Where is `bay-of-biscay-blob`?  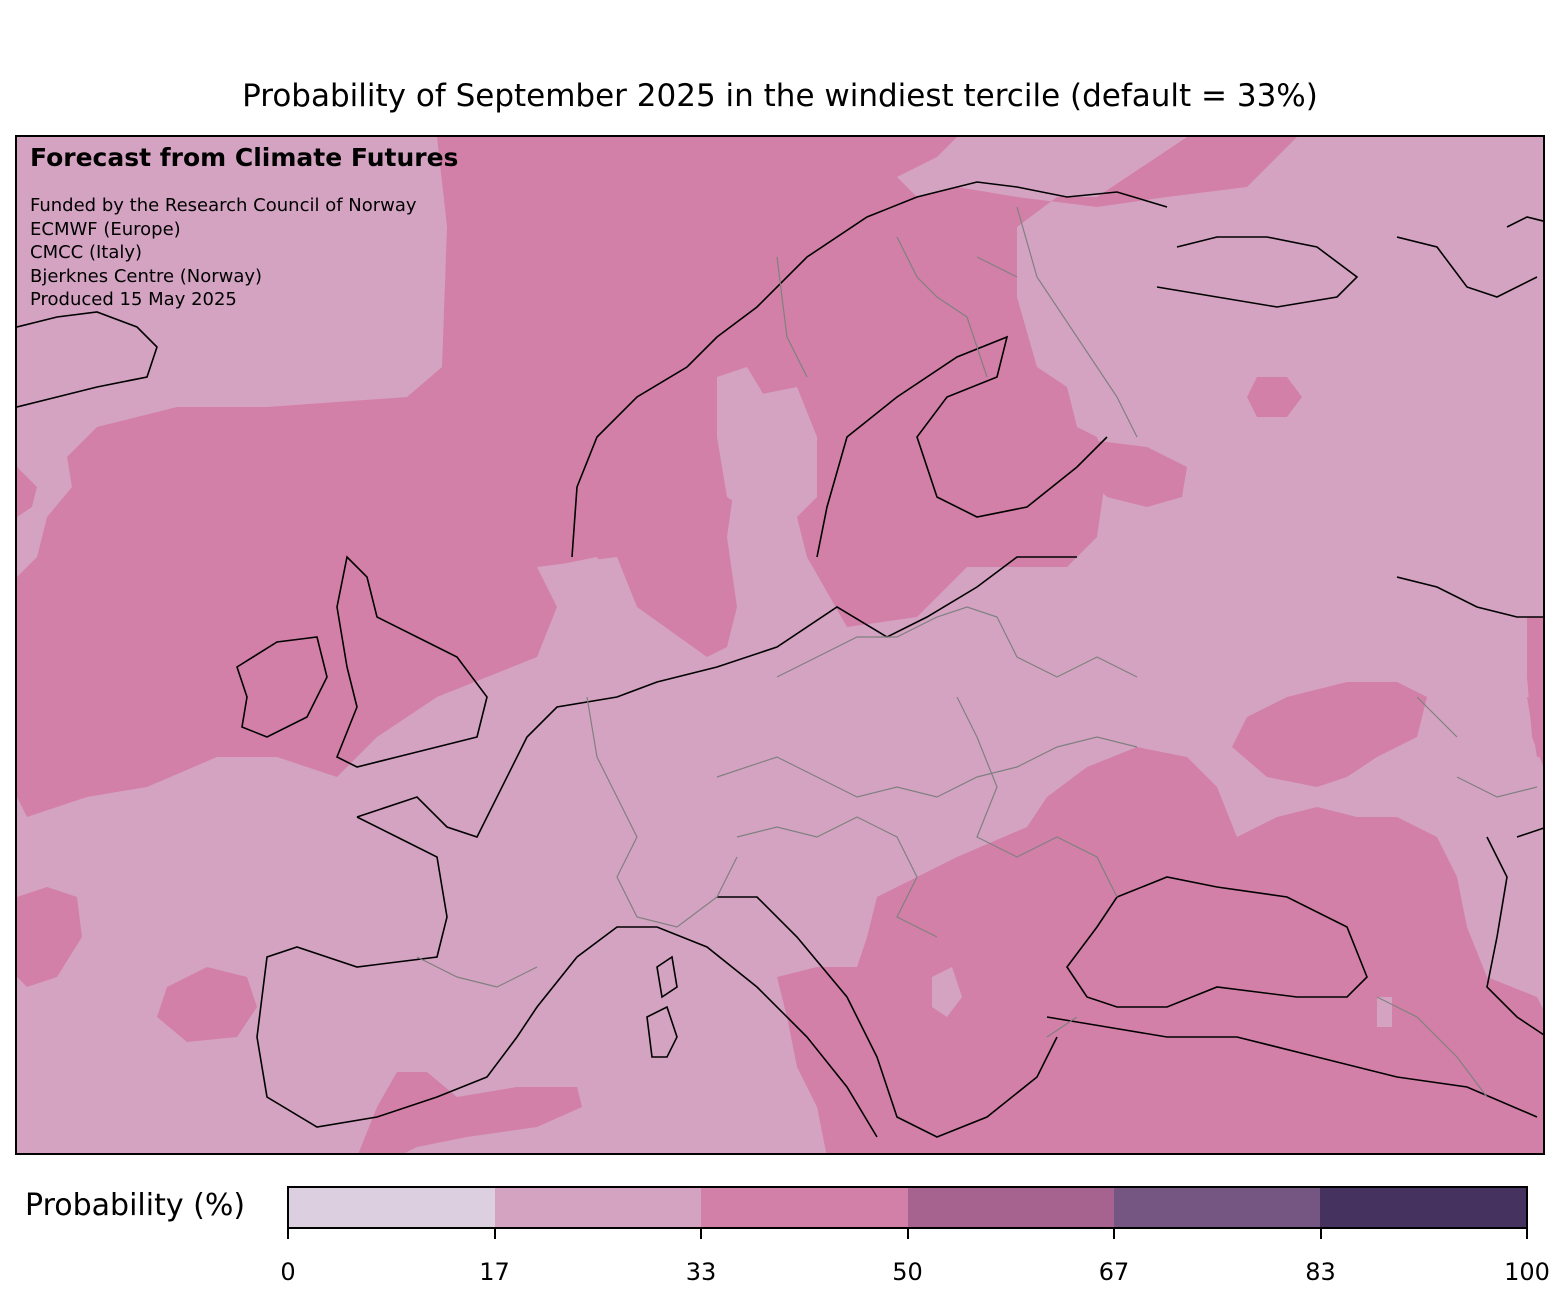 bay-of-biscay-blob is located at coordinates (207, 1004).